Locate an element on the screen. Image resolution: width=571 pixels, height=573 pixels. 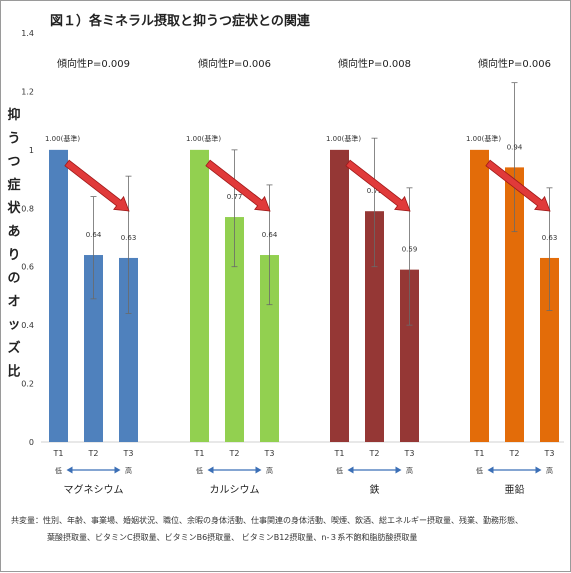
group-name: カルシウム is located at coordinates (235, 490).